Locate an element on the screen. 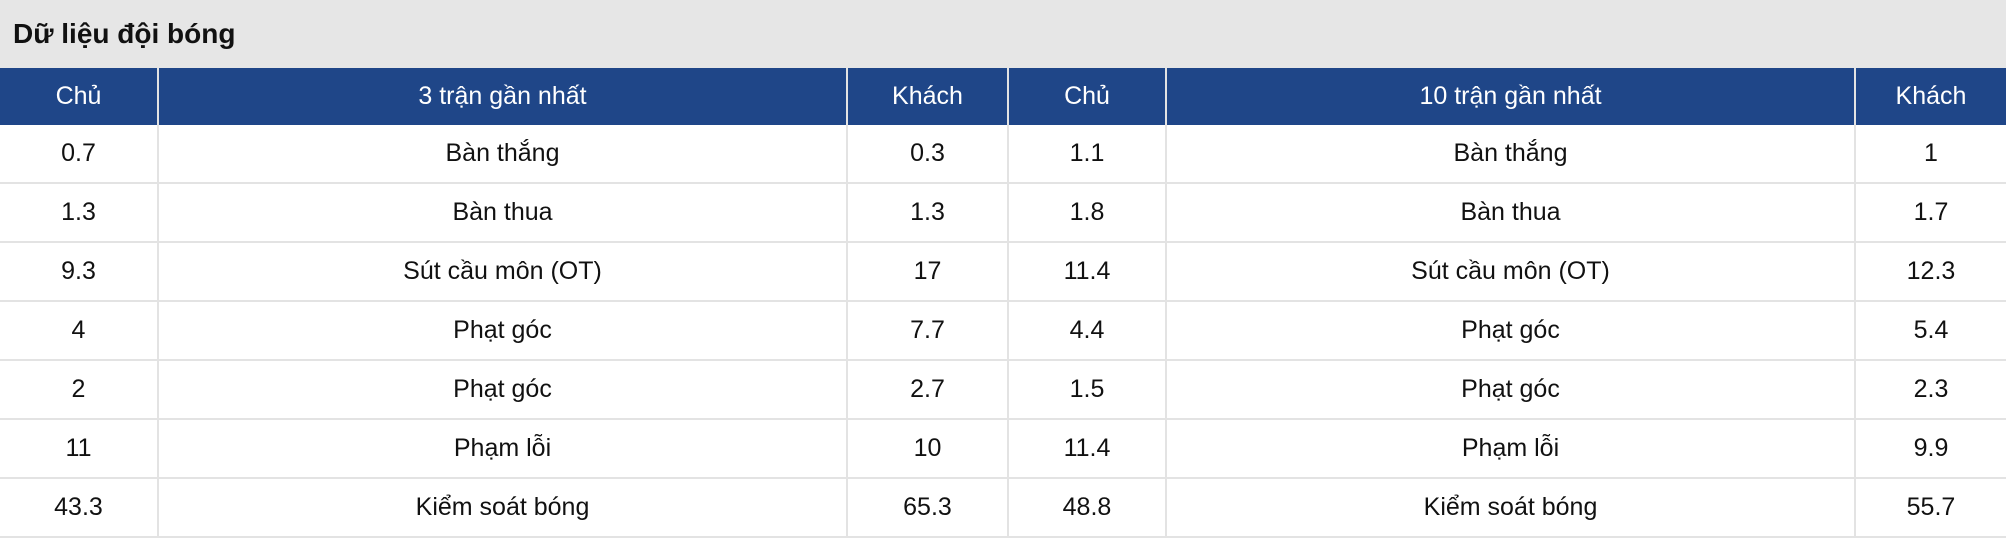 The height and width of the screenshot is (538, 2006). cell-away-3: 1.3 is located at coordinates (928, 213).